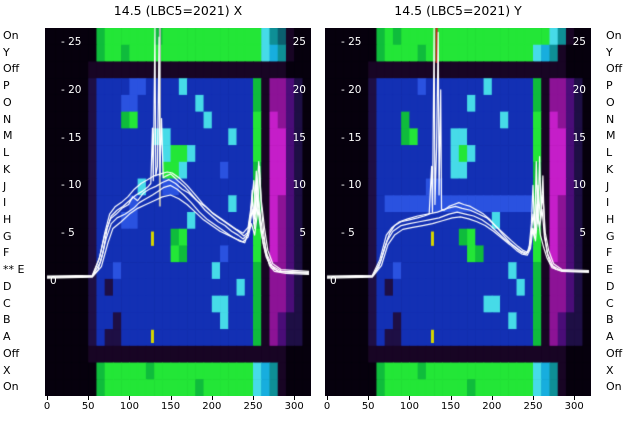 The height and width of the screenshot is (440, 640). I want to click on row-label-h-right: H, so click(610, 219).